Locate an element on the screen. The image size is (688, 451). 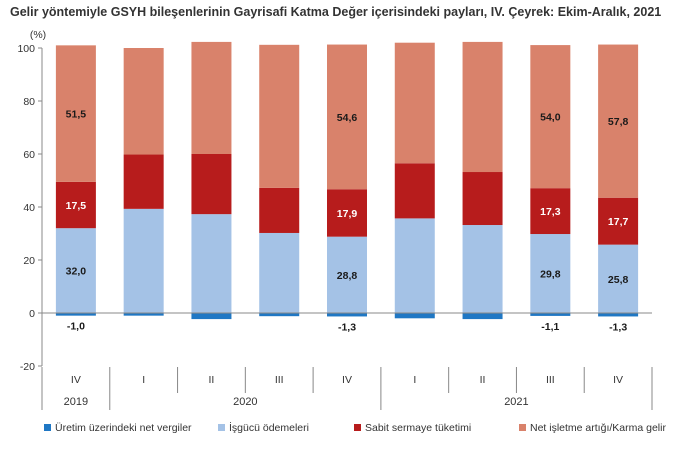
data-label: 17,5 is located at coordinates (76, 206).